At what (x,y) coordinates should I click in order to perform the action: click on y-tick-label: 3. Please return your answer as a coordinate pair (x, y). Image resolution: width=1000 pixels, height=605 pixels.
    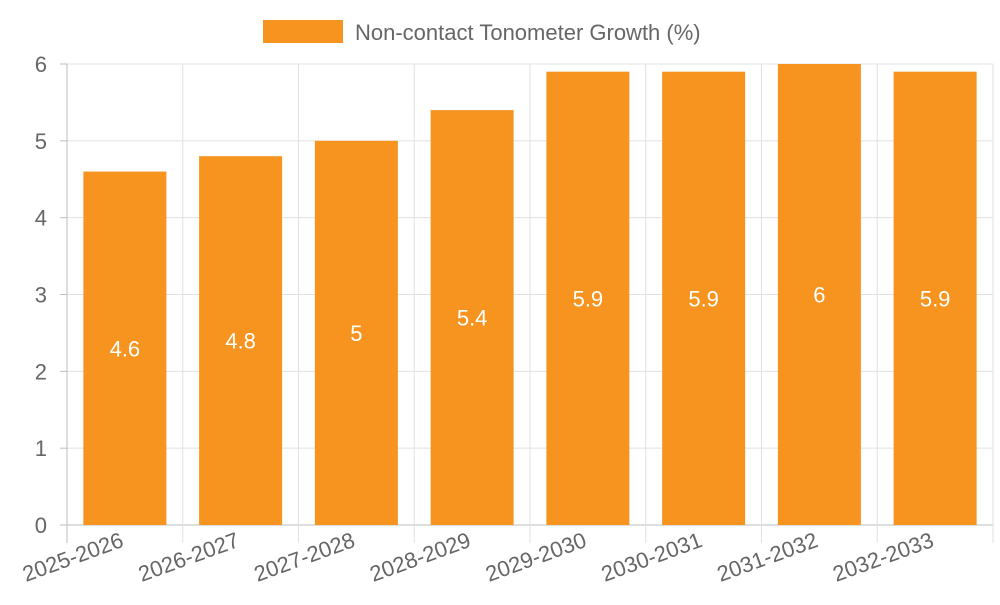
    Looking at the image, I should click on (41, 295).